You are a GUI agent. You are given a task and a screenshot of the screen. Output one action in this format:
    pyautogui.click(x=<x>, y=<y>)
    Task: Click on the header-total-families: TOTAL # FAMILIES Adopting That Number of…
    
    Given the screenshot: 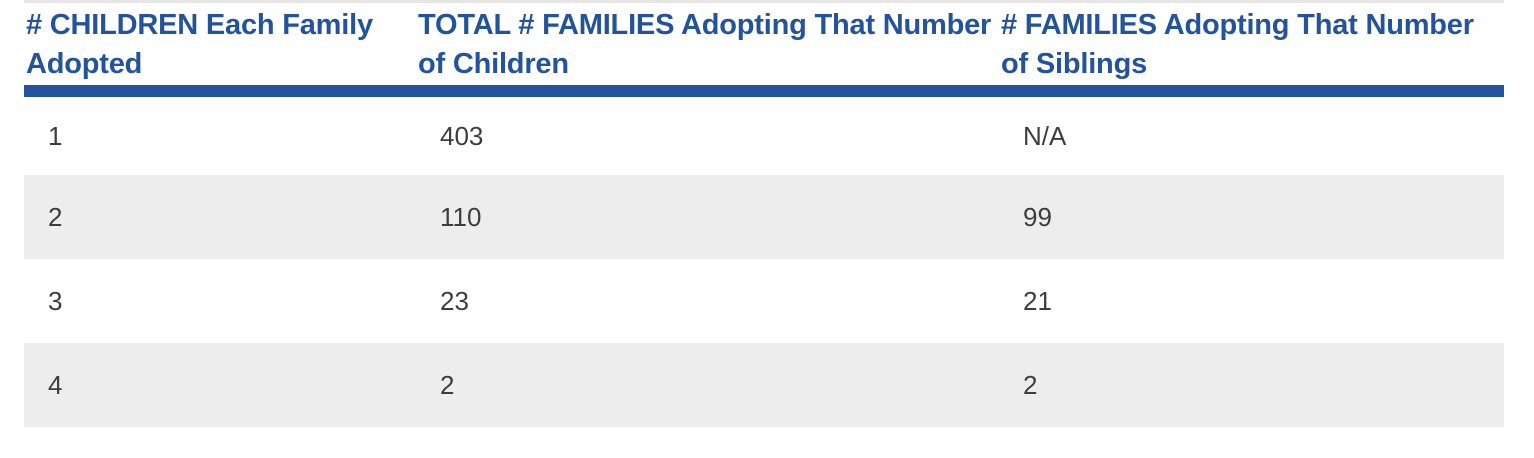 What is the action you would take?
    pyautogui.click(x=707, y=48)
    